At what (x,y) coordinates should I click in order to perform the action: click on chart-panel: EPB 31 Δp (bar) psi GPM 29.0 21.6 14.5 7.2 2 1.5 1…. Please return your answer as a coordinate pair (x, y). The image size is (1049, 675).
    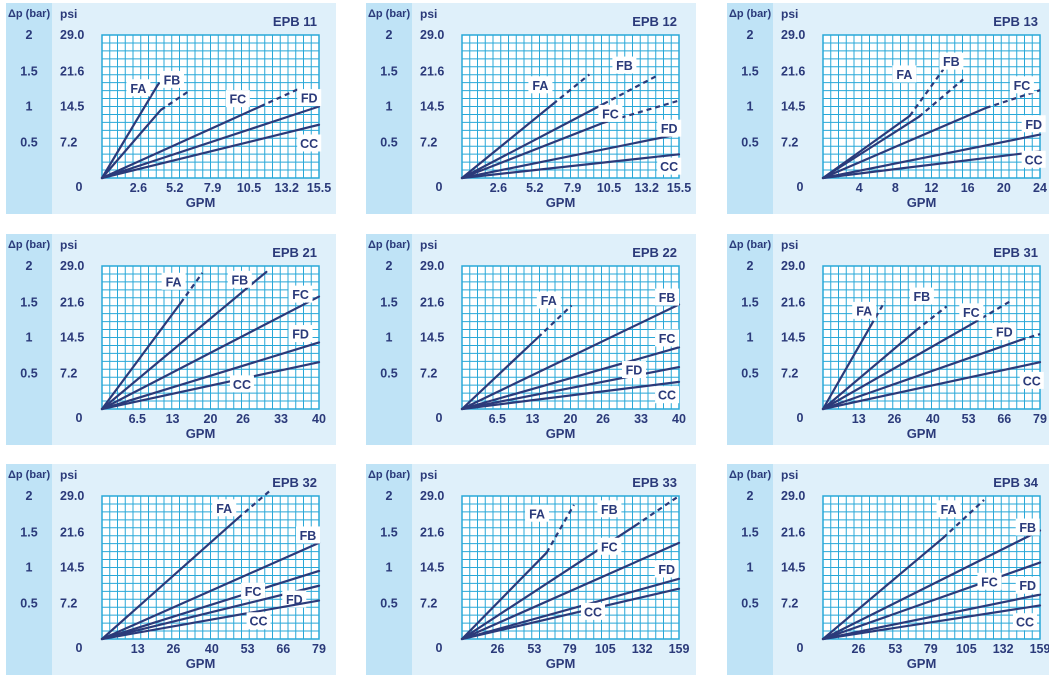
    Looking at the image, I should click on (888, 339).